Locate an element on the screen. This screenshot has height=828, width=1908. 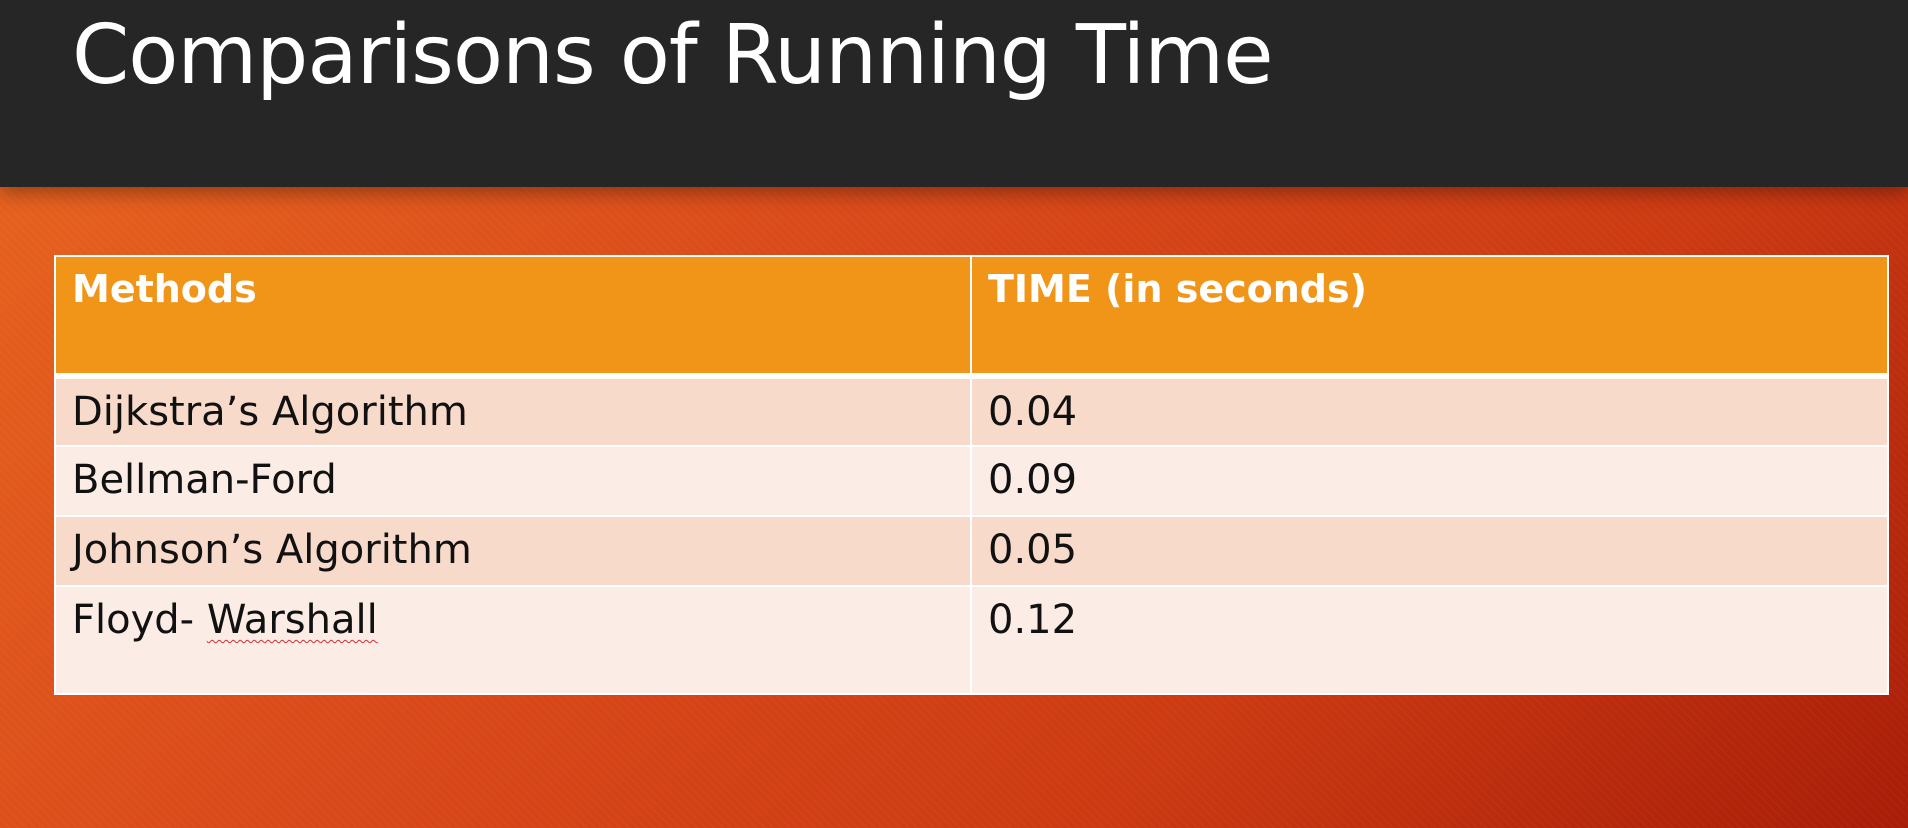
table-header-row: Methods TIME (in seconds) is located at coordinates (971, 317).